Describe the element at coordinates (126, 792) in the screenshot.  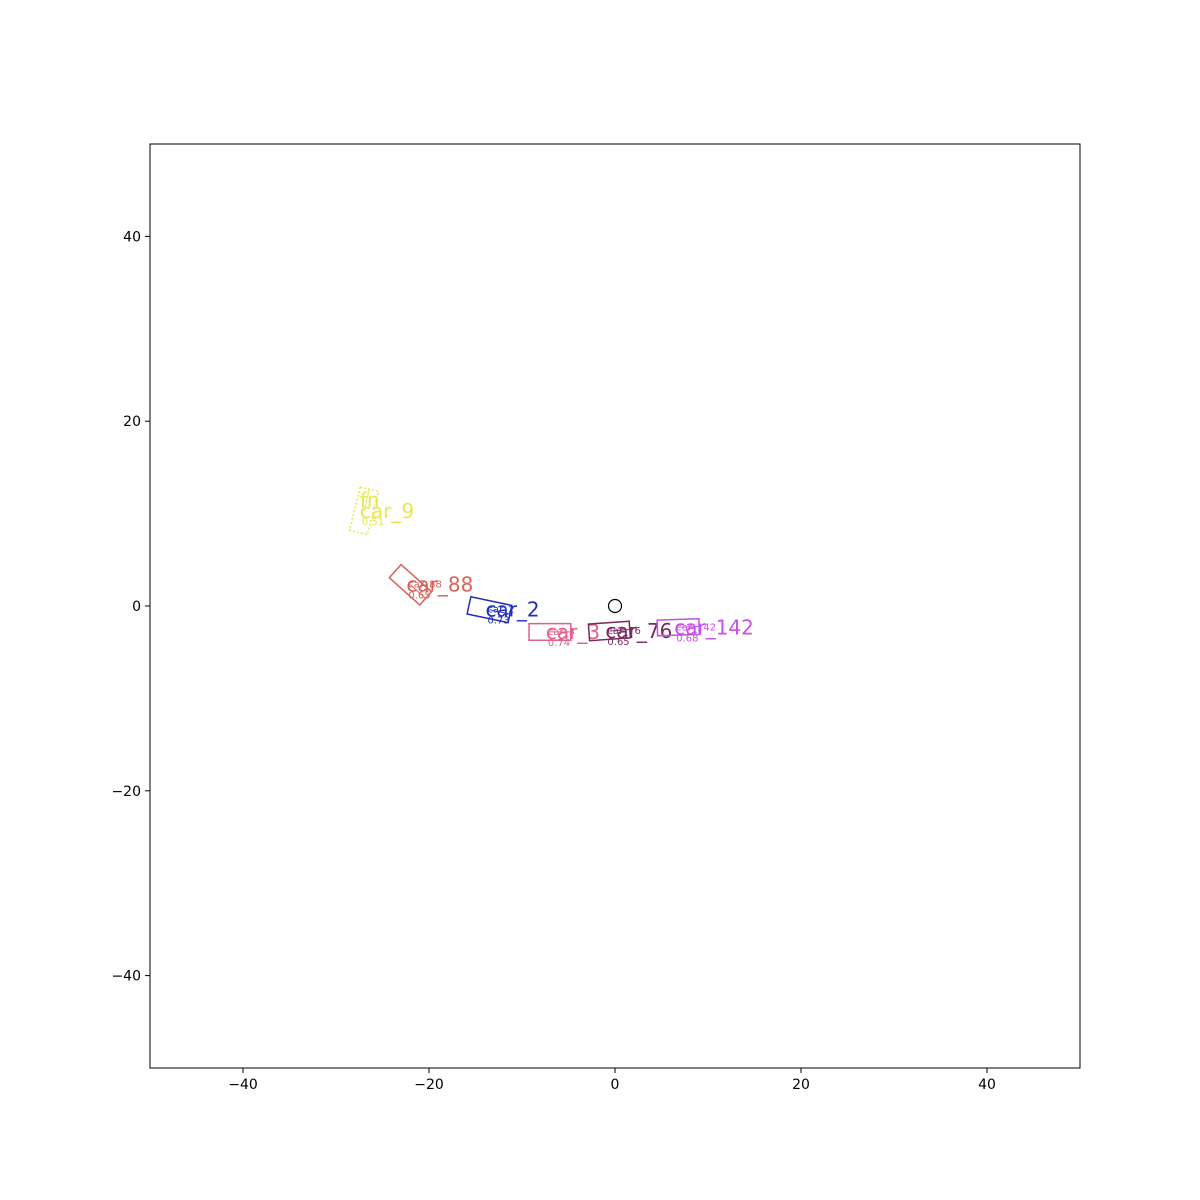
I see `y-tick-label: −20` at that location.